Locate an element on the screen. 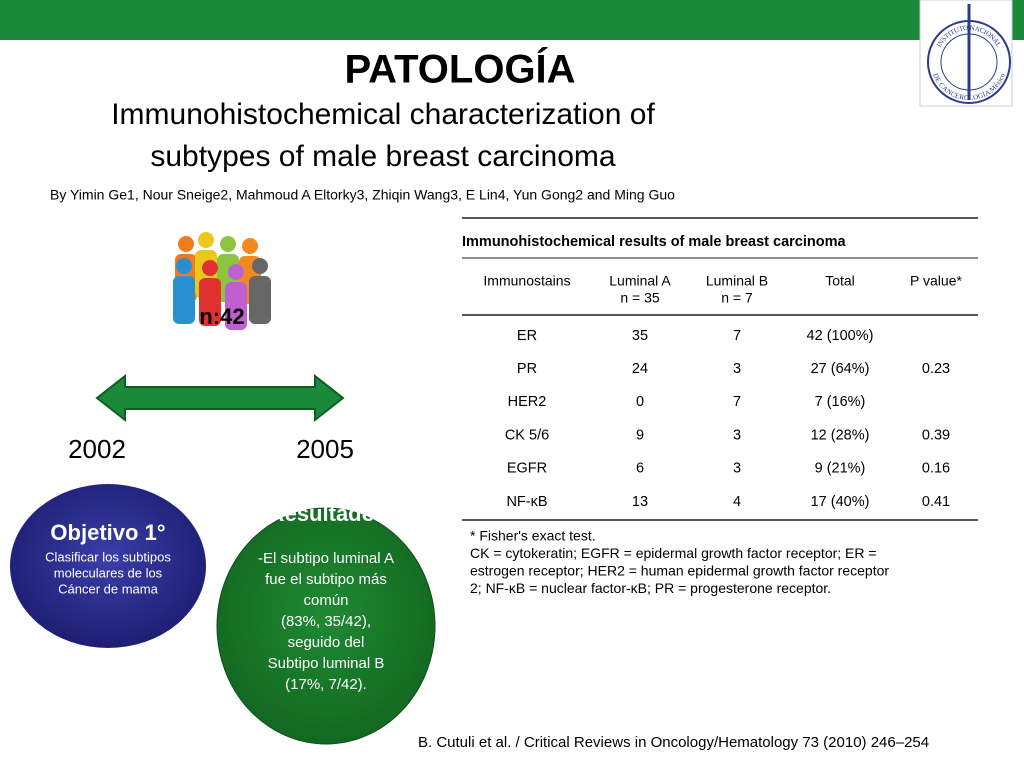 Image resolution: width=1024 pixels, height=768 pixels. timeline-arrow is located at coordinates (220, 398).